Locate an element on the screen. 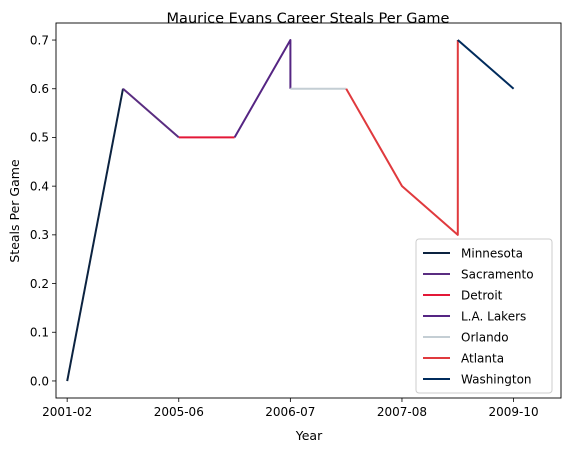 This screenshot has width=570, height=457. legend-box is located at coordinates (484, 316).